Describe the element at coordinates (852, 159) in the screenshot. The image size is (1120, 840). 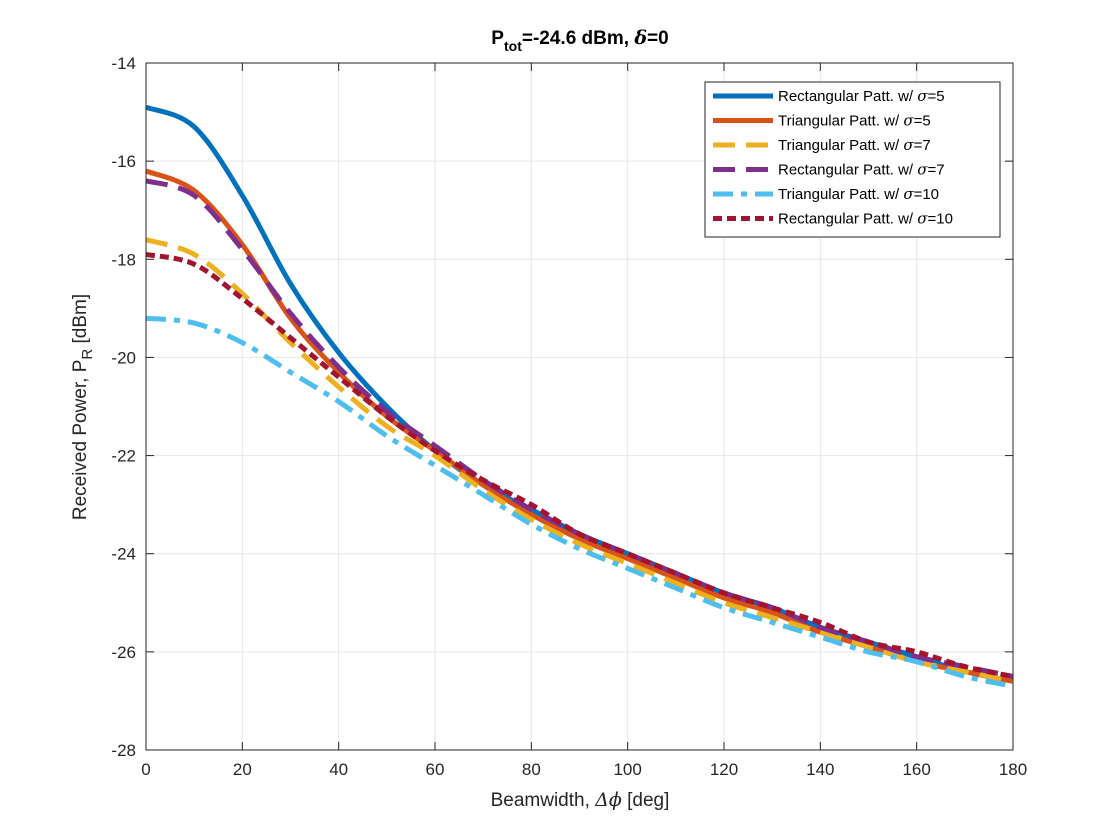
I see `legend-box` at that location.